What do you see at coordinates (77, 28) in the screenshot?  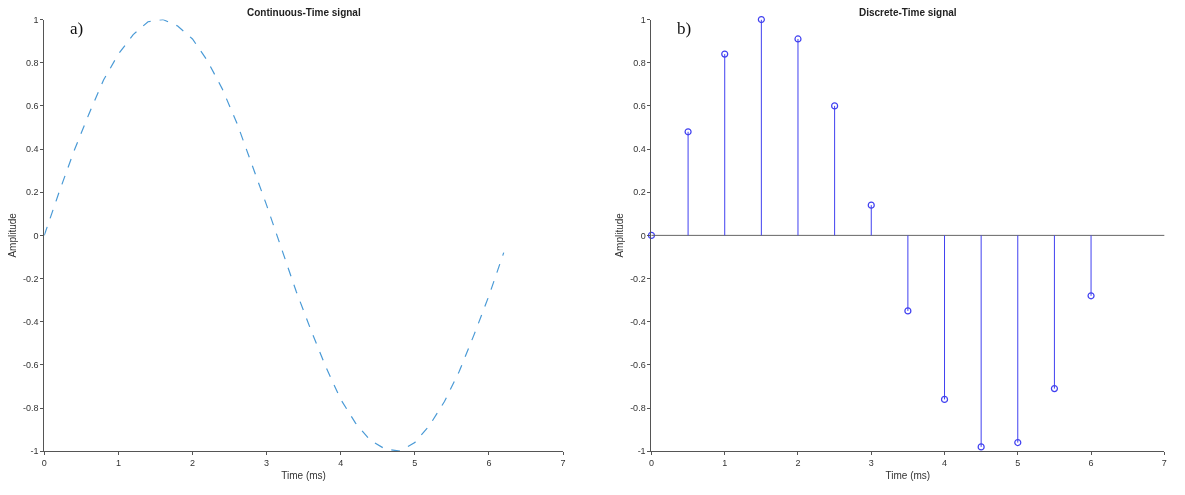 I see `annotation: a)` at bounding box center [77, 28].